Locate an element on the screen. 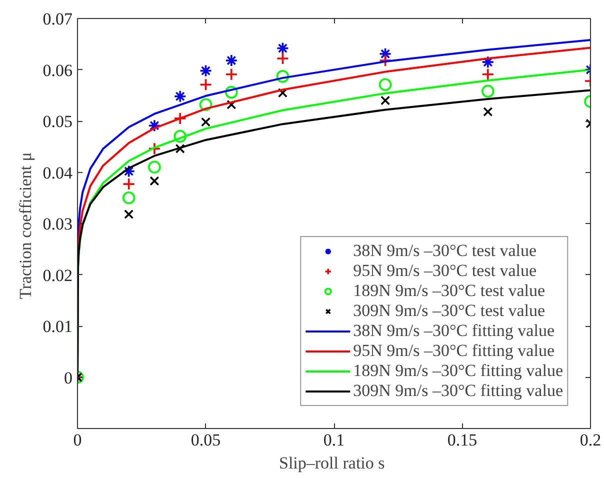 This screenshot has width=604, height=478. legend-label: 309N 9m/s –30°C fitting value is located at coordinates (458, 391).